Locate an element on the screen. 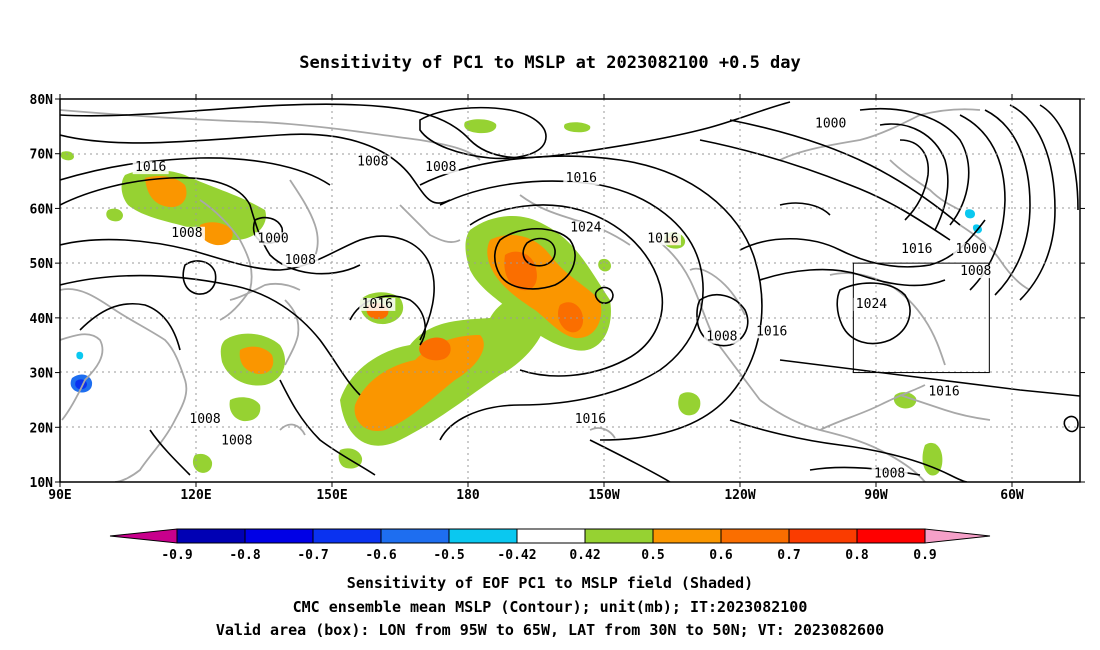 This screenshot has width=1100, height=650. colorbar-arrow-right is located at coordinates (957, 536).